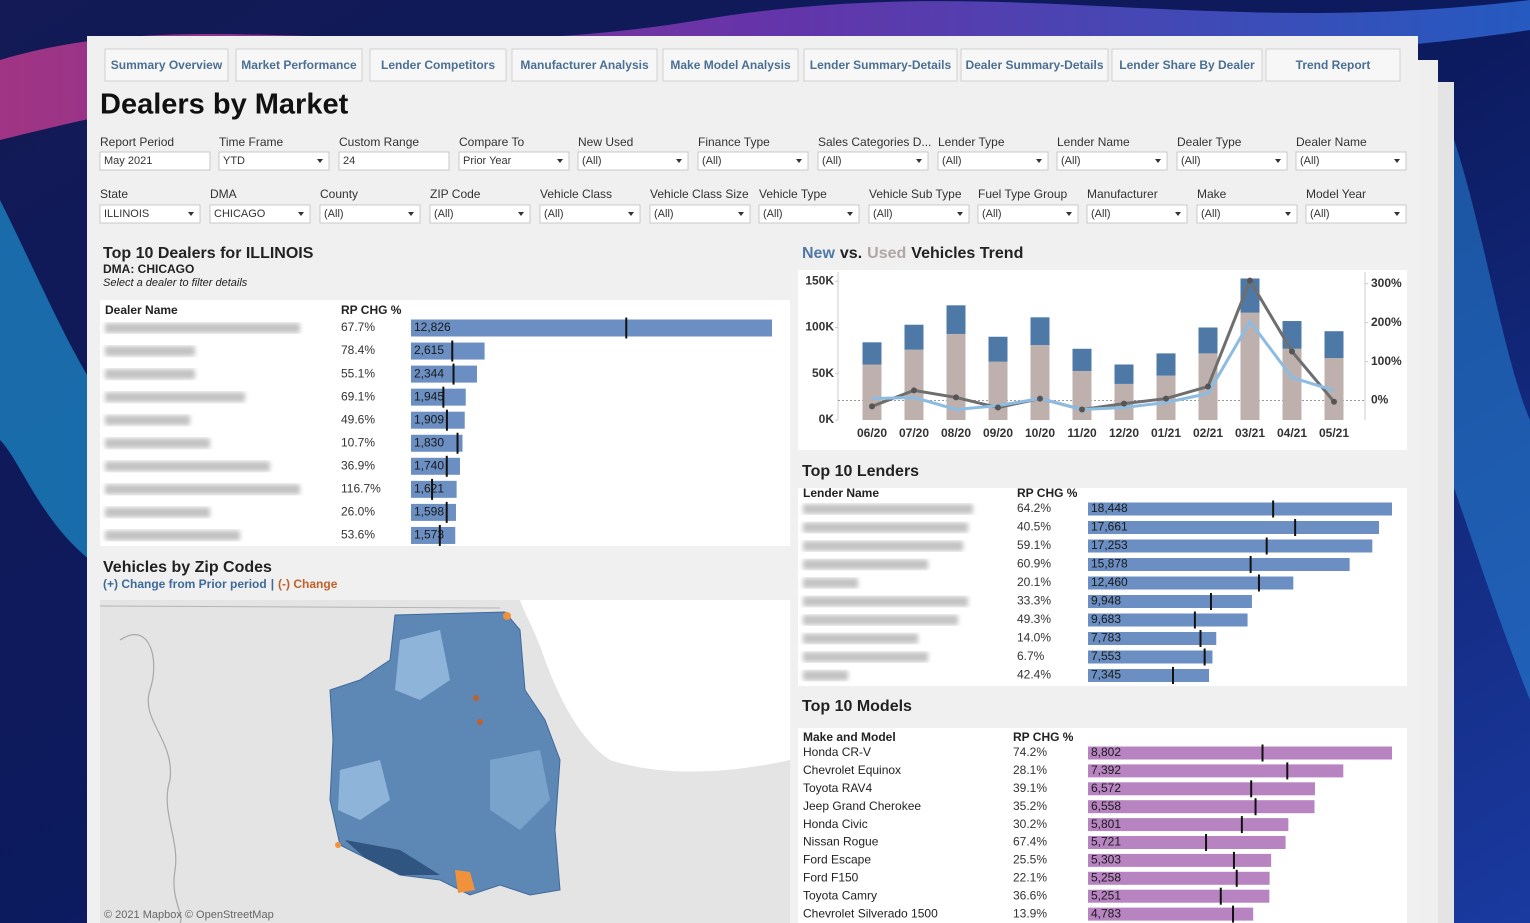  I want to click on tab-label: Lender Summary-Details, so click(881, 65).